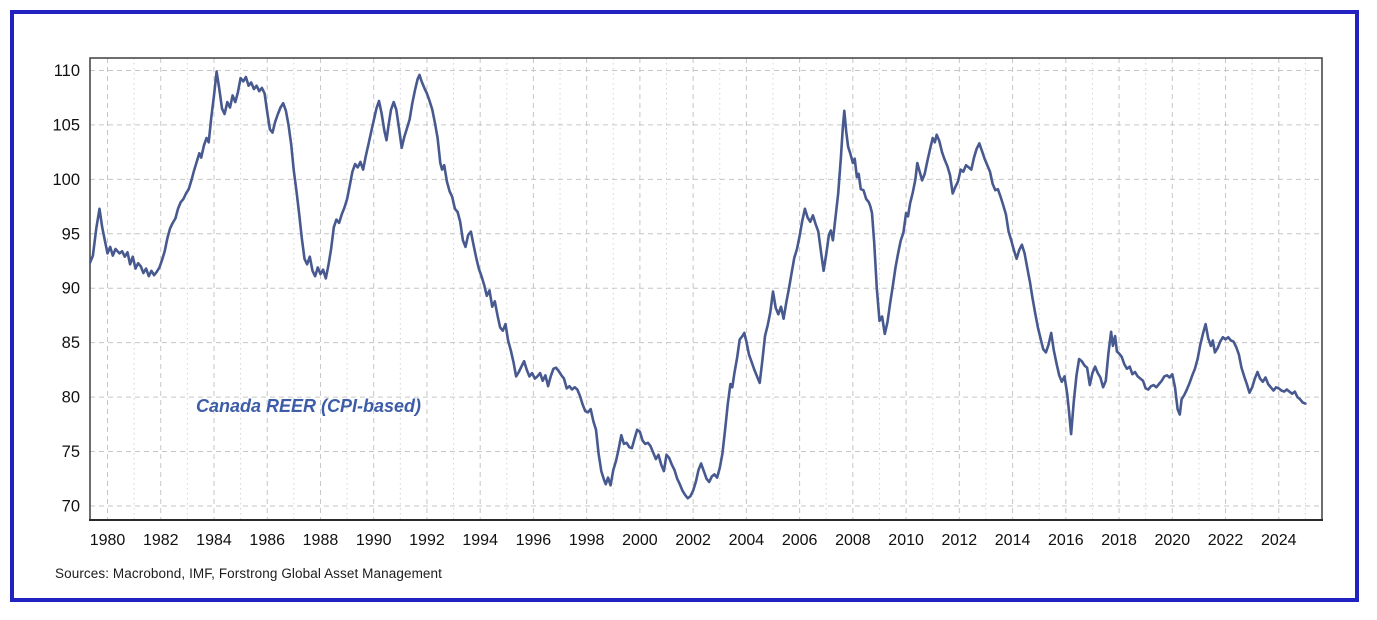 This screenshot has width=1377, height=620. I want to click on x-tick-label: 2010, so click(906, 540).